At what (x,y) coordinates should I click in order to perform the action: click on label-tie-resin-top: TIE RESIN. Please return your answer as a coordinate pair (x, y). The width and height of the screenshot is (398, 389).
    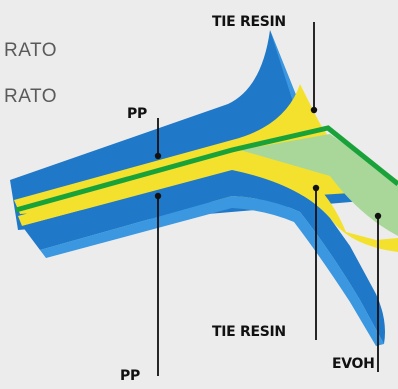
    Looking at the image, I should click on (249, 22).